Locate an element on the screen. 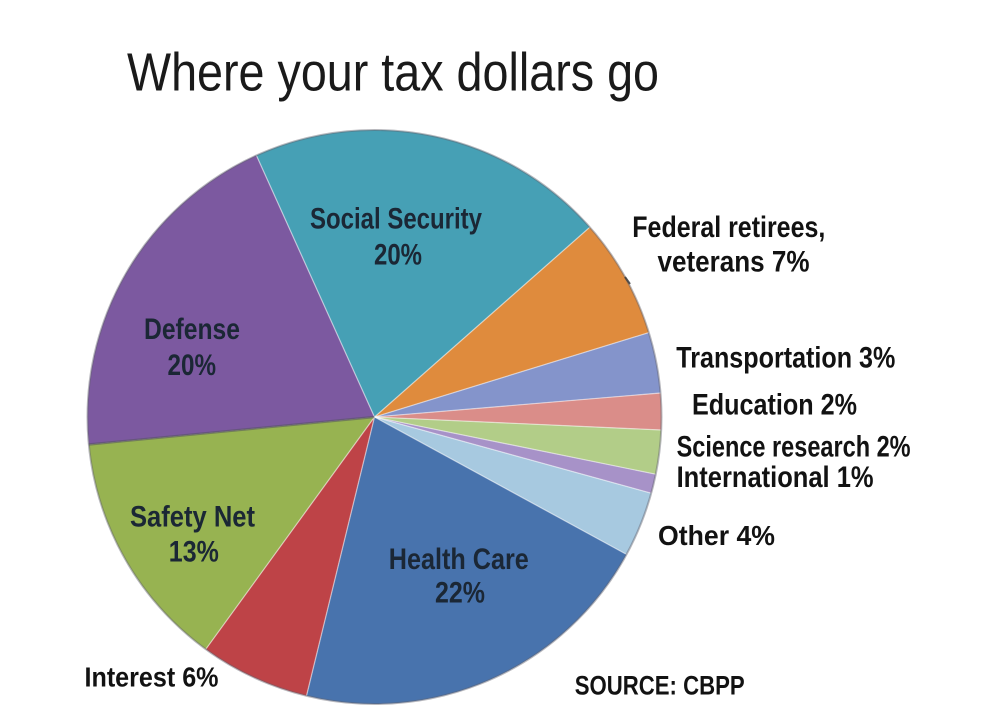  svg-text: Health Care is located at coordinates (459, 559).